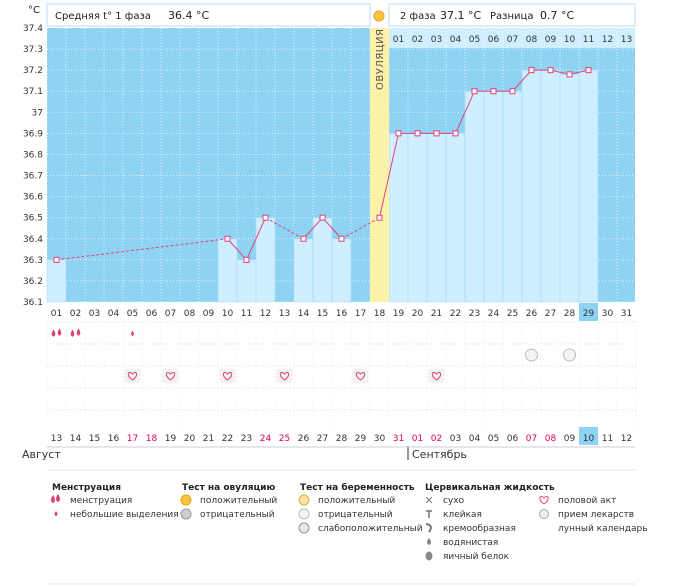  Describe the element at coordinates (246, 439) in the screenshot. I see `calendar-date-label: 23` at that location.